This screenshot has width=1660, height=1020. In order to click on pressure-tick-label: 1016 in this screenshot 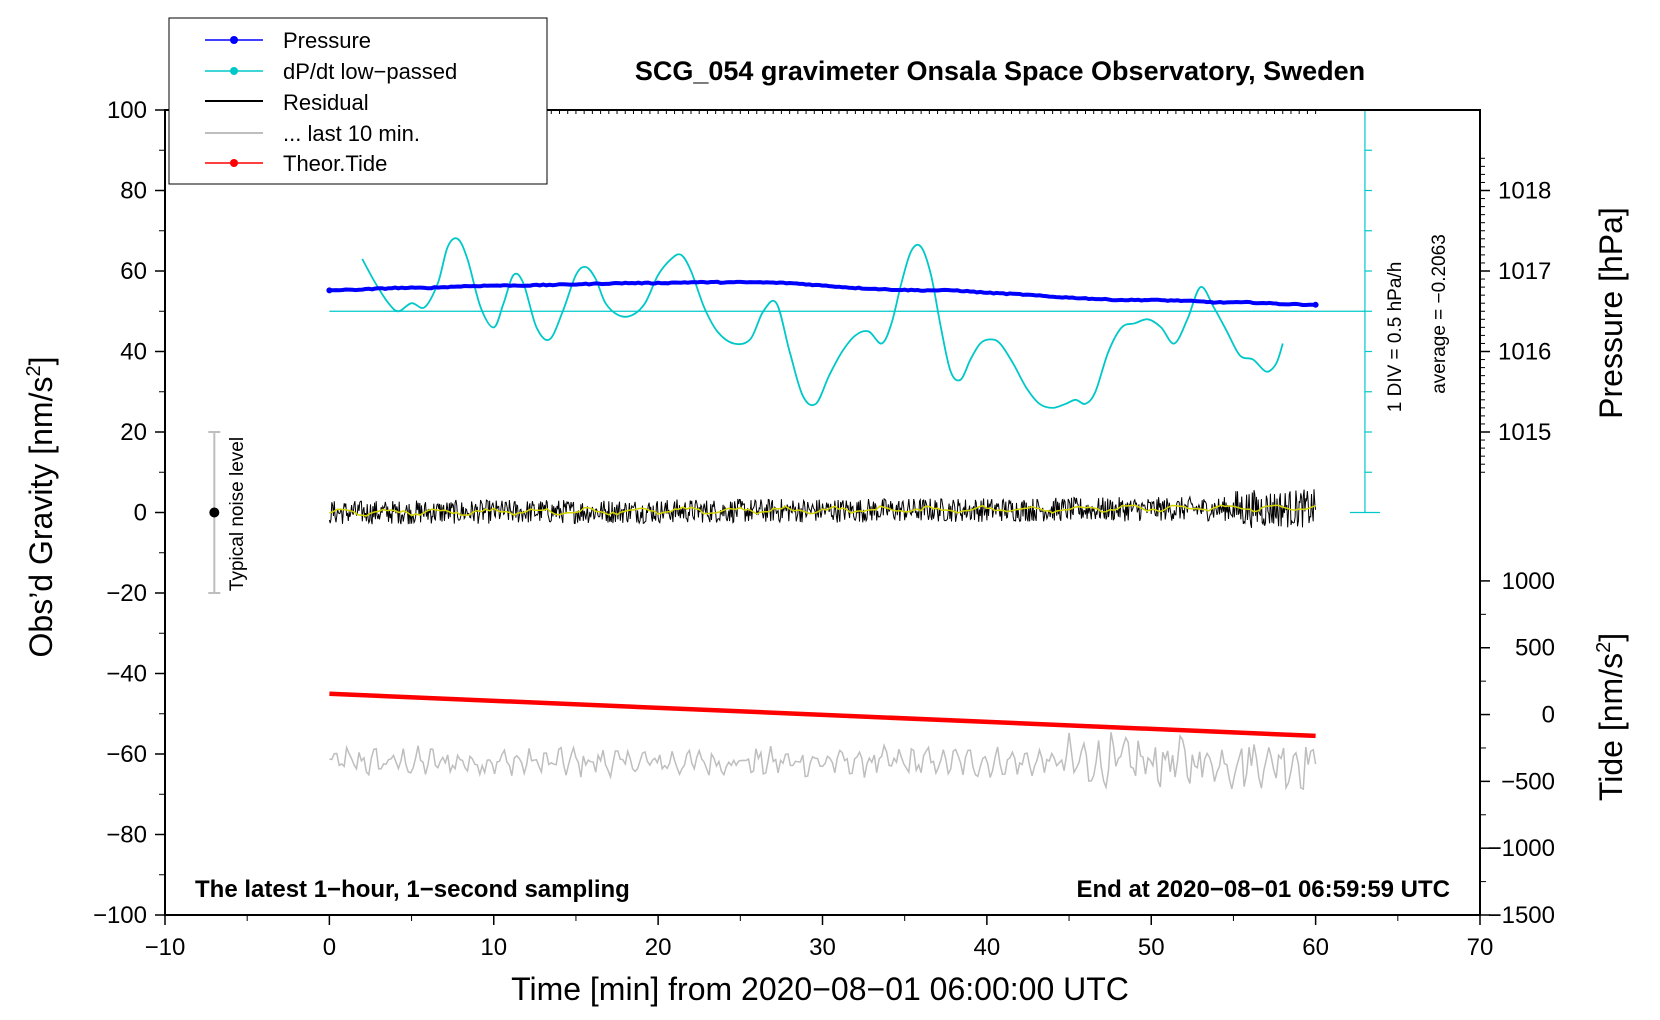, I will do `click(1524, 352)`.